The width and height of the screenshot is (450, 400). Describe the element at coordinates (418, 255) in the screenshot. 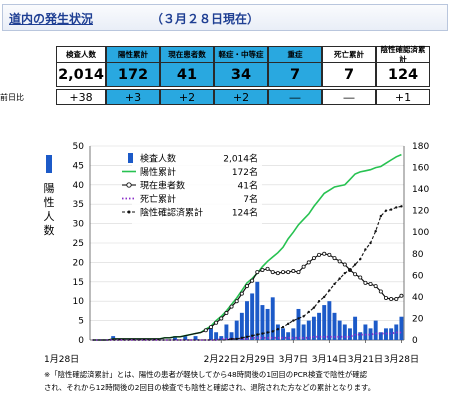

I see `y-right-tick: 80` at that location.